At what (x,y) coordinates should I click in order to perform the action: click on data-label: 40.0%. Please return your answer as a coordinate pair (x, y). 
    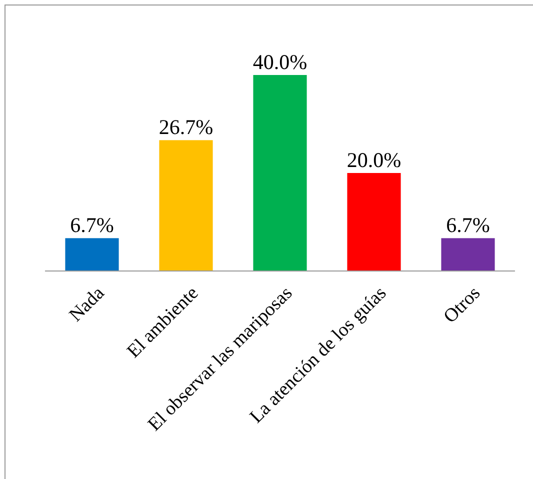
    Looking at the image, I should click on (280, 62).